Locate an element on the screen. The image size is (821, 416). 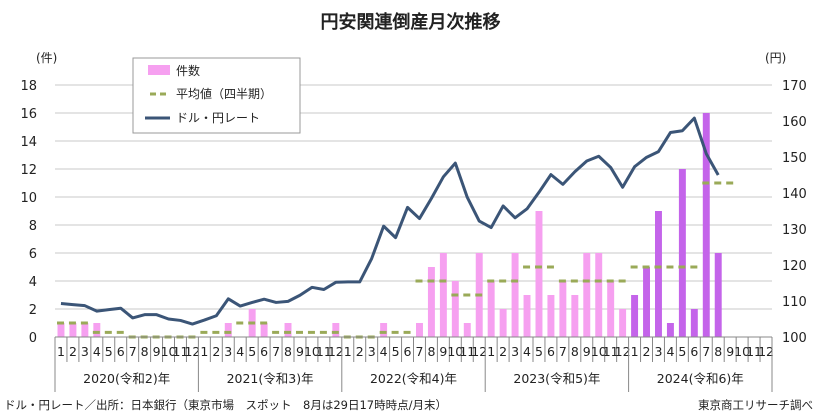
y-right-tick-label: 140 is located at coordinates (794, 194).